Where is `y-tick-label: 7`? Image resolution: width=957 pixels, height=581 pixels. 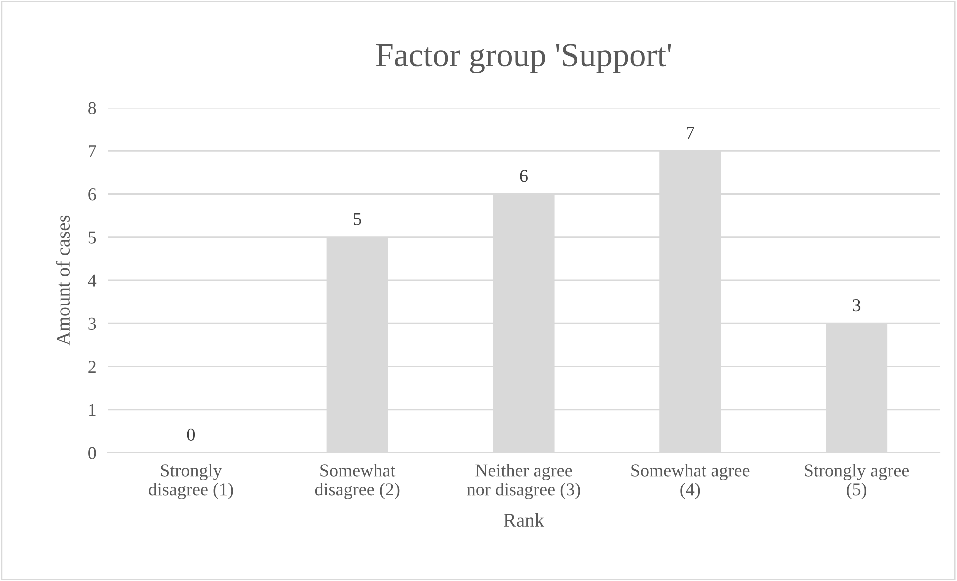 y-tick-label: 7 is located at coordinates (92, 152).